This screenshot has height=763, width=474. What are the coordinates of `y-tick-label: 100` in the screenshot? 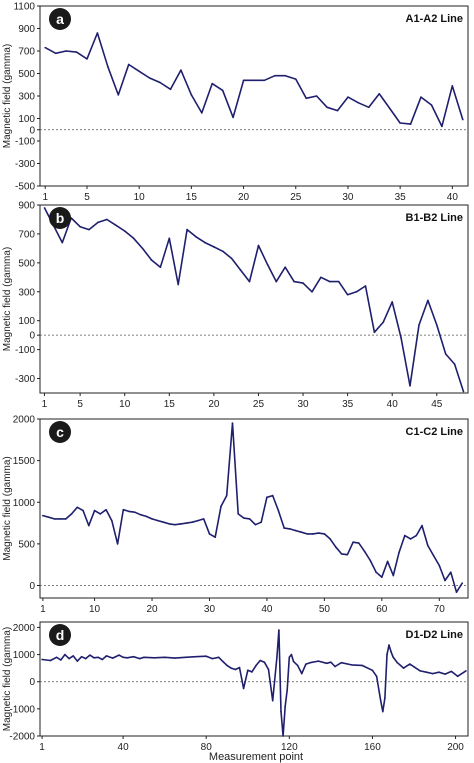 It's located at (26, 321).